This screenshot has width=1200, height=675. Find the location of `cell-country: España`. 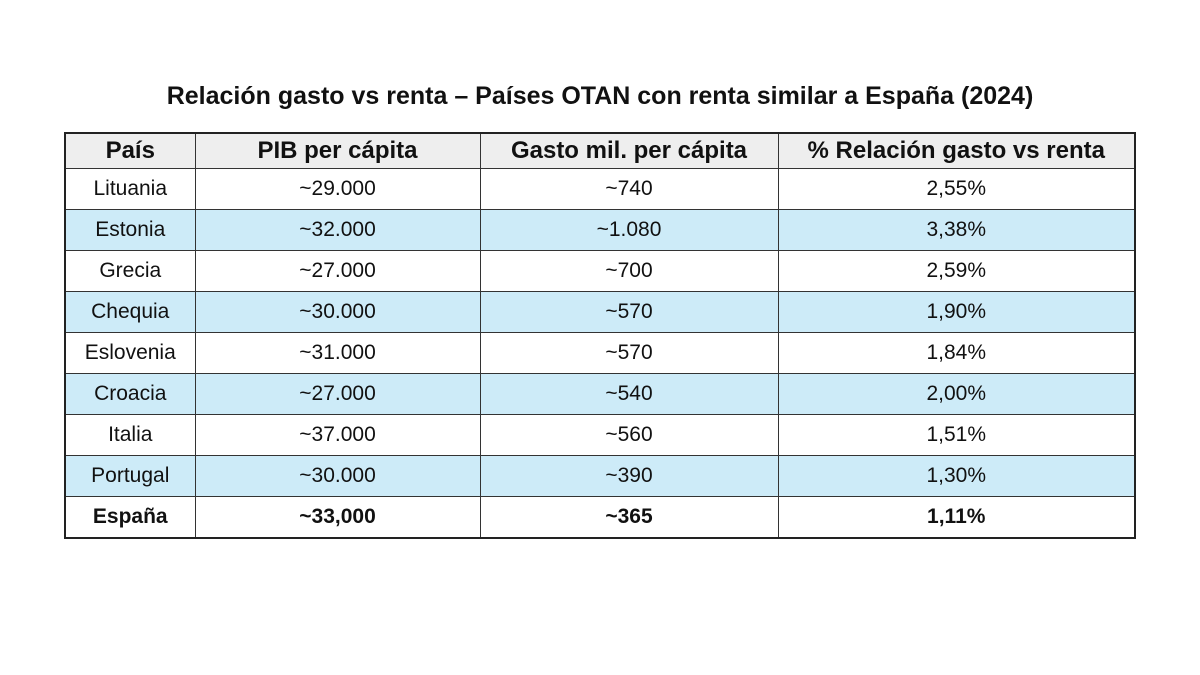

cell-country: España is located at coordinates (130, 517).